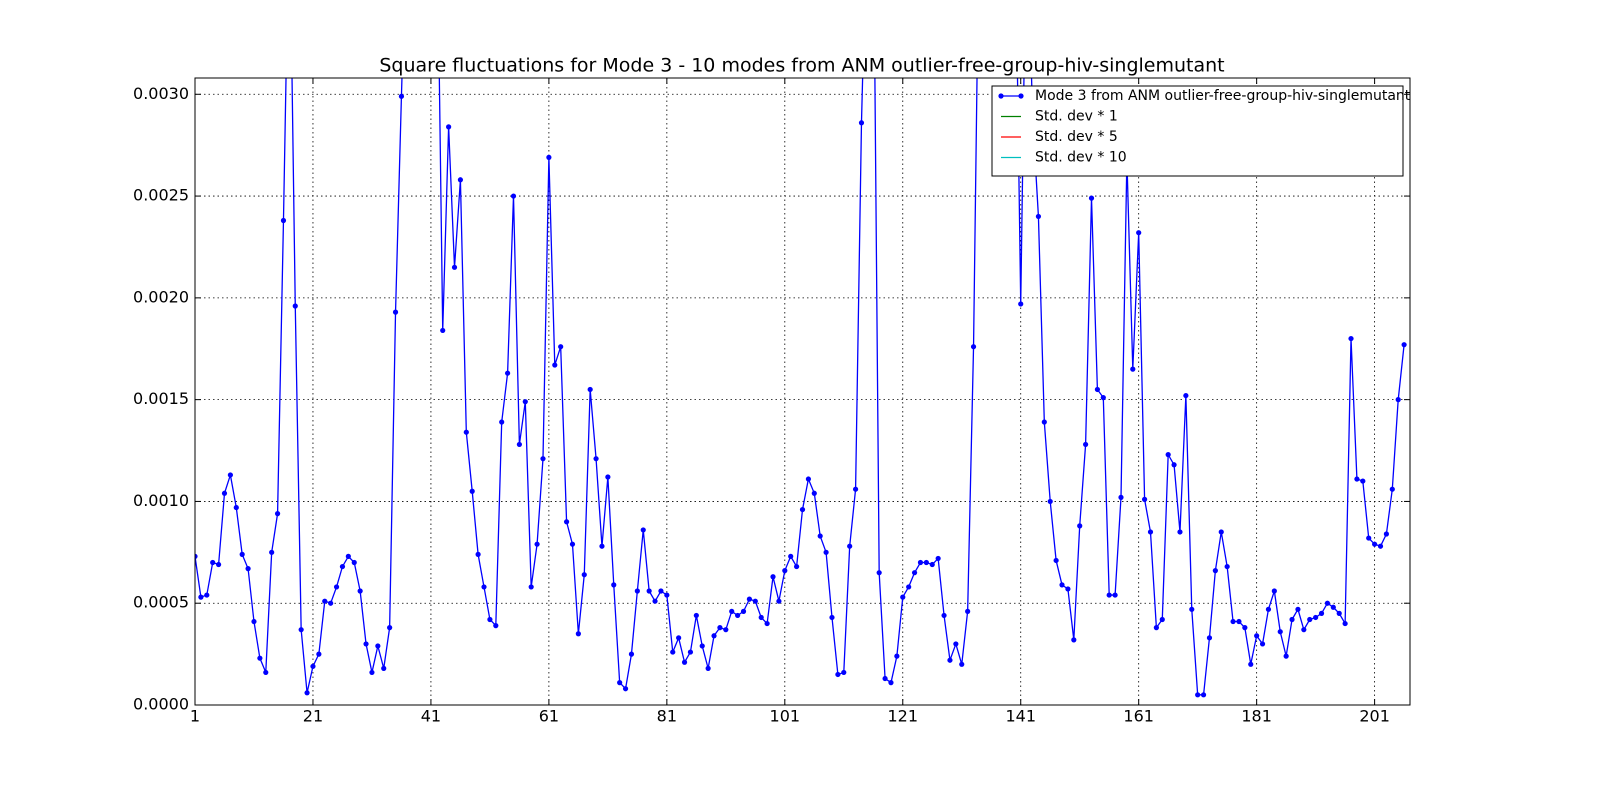  What do you see at coordinates (161, 195) in the screenshot?
I see `y-tick-label: 0.0025` at bounding box center [161, 195].